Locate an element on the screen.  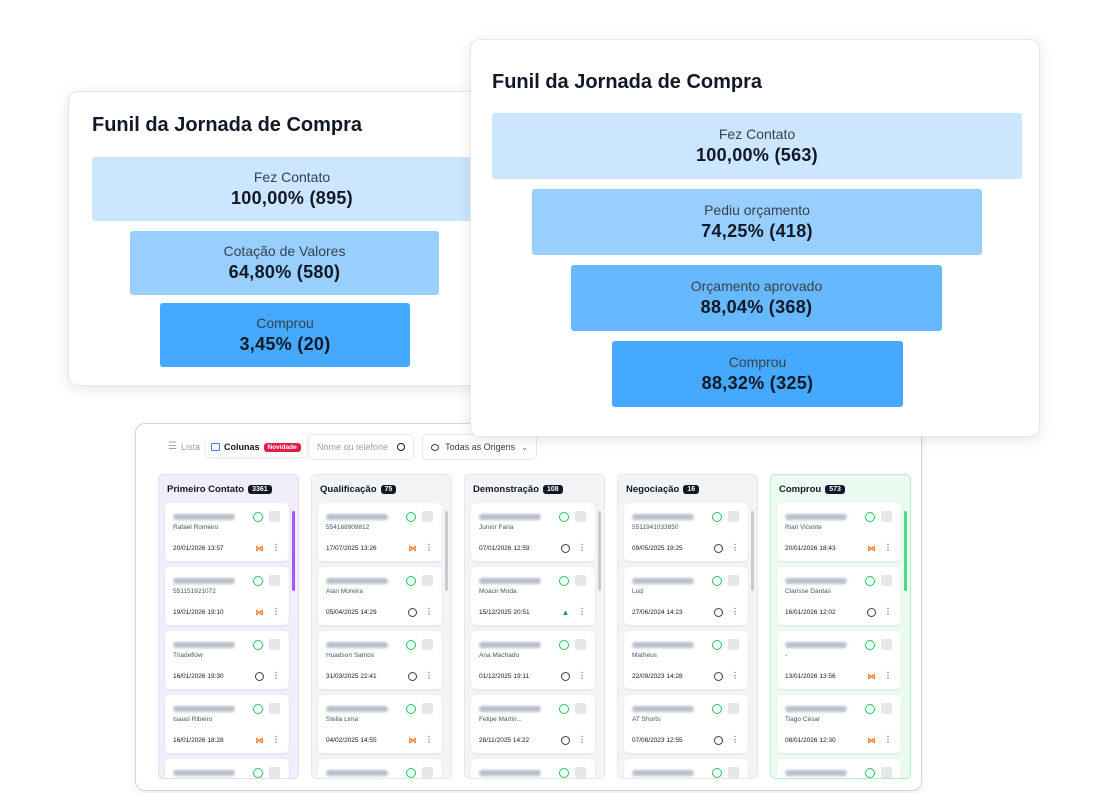
view-toggle-colunas: Colunas Novidade is located at coordinates (256, 447).